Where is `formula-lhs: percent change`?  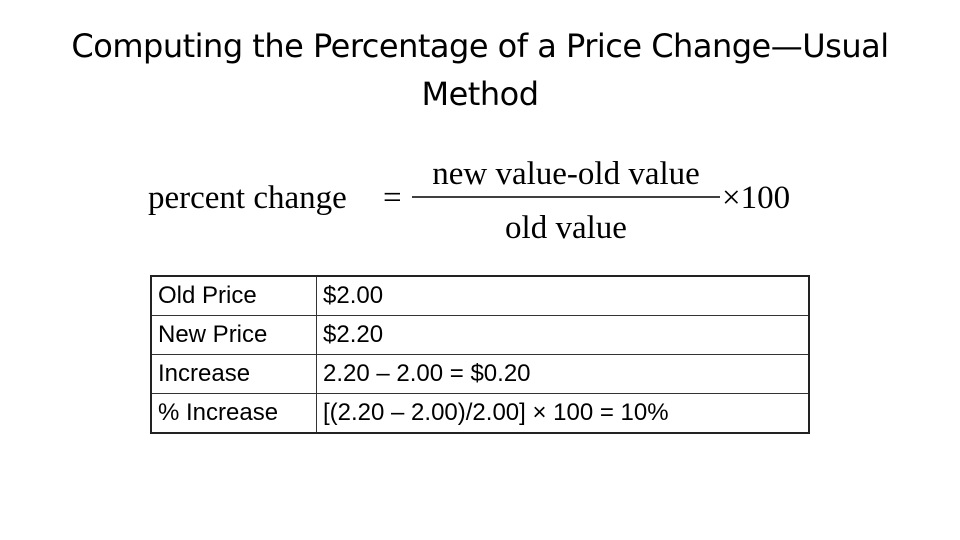
formula-lhs: percent change is located at coordinates (247, 198).